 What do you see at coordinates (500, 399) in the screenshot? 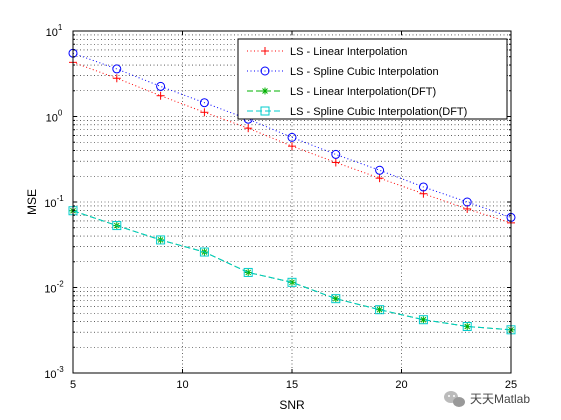
I see `watermark-text: 天天Matlab` at bounding box center [500, 399].